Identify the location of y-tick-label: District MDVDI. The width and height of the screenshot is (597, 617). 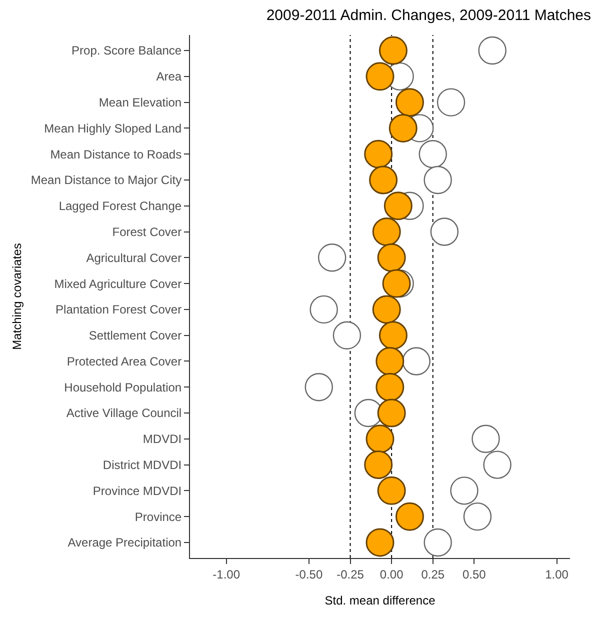
(142, 465).